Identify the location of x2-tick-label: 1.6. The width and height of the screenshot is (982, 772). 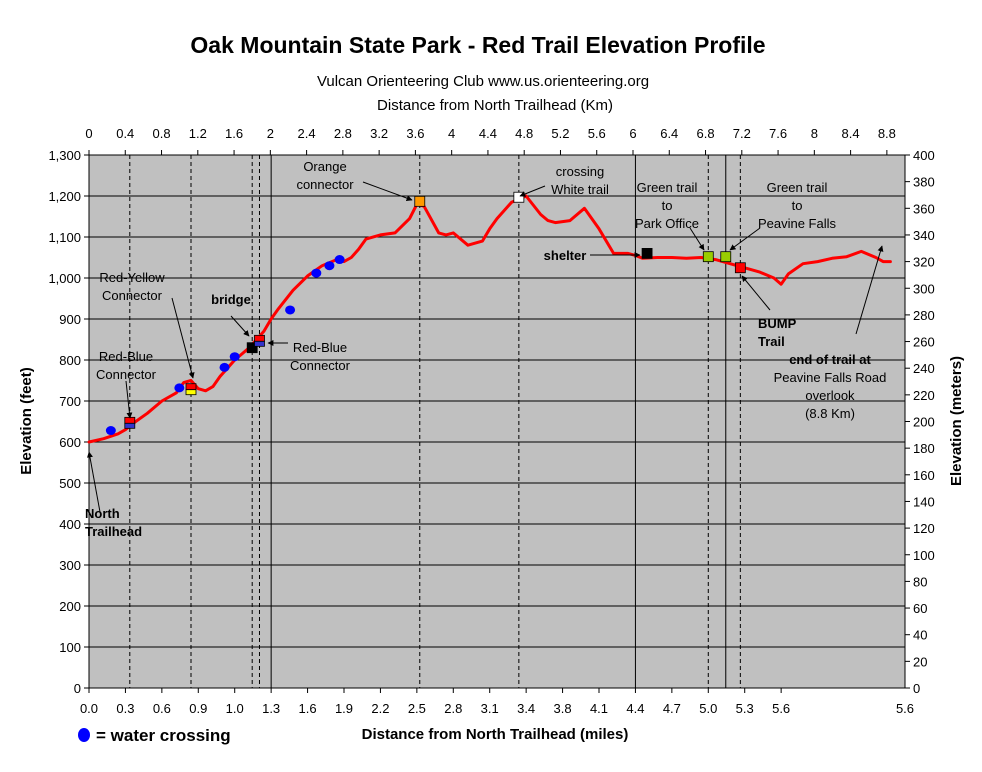
(234, 133).